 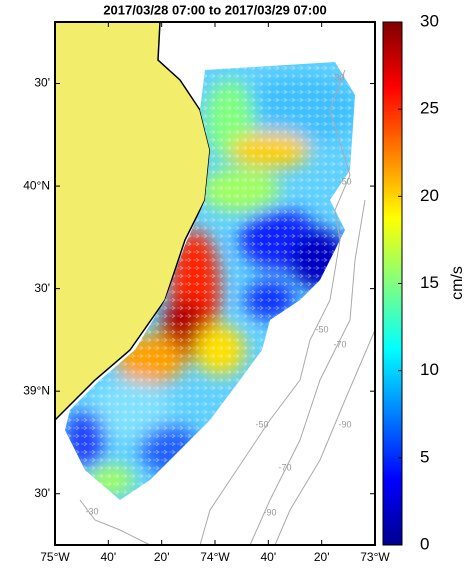 I want to click on colorbar-tick-label: 20, so click(x=429, y=195).